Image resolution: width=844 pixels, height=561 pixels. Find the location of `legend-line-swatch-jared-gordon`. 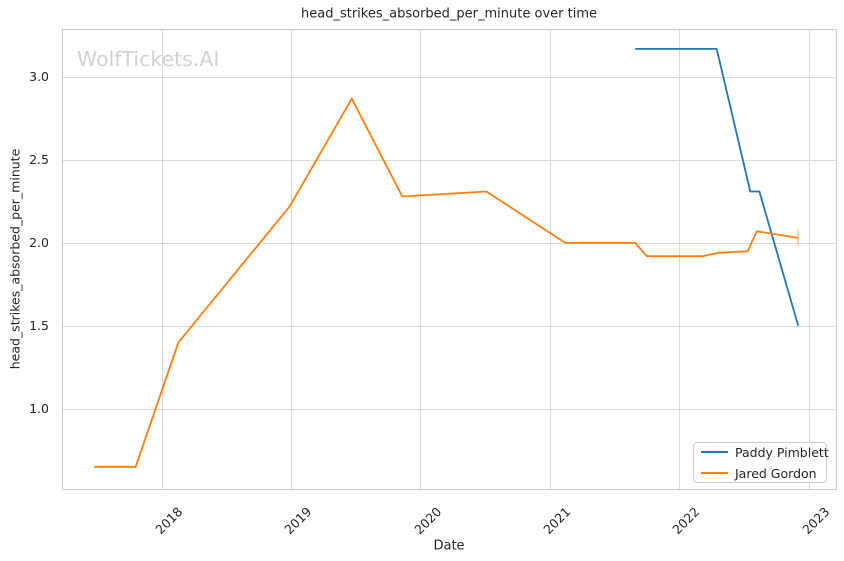

legend-line-swatch-jared-gordon is located at coordinates (714, 473).